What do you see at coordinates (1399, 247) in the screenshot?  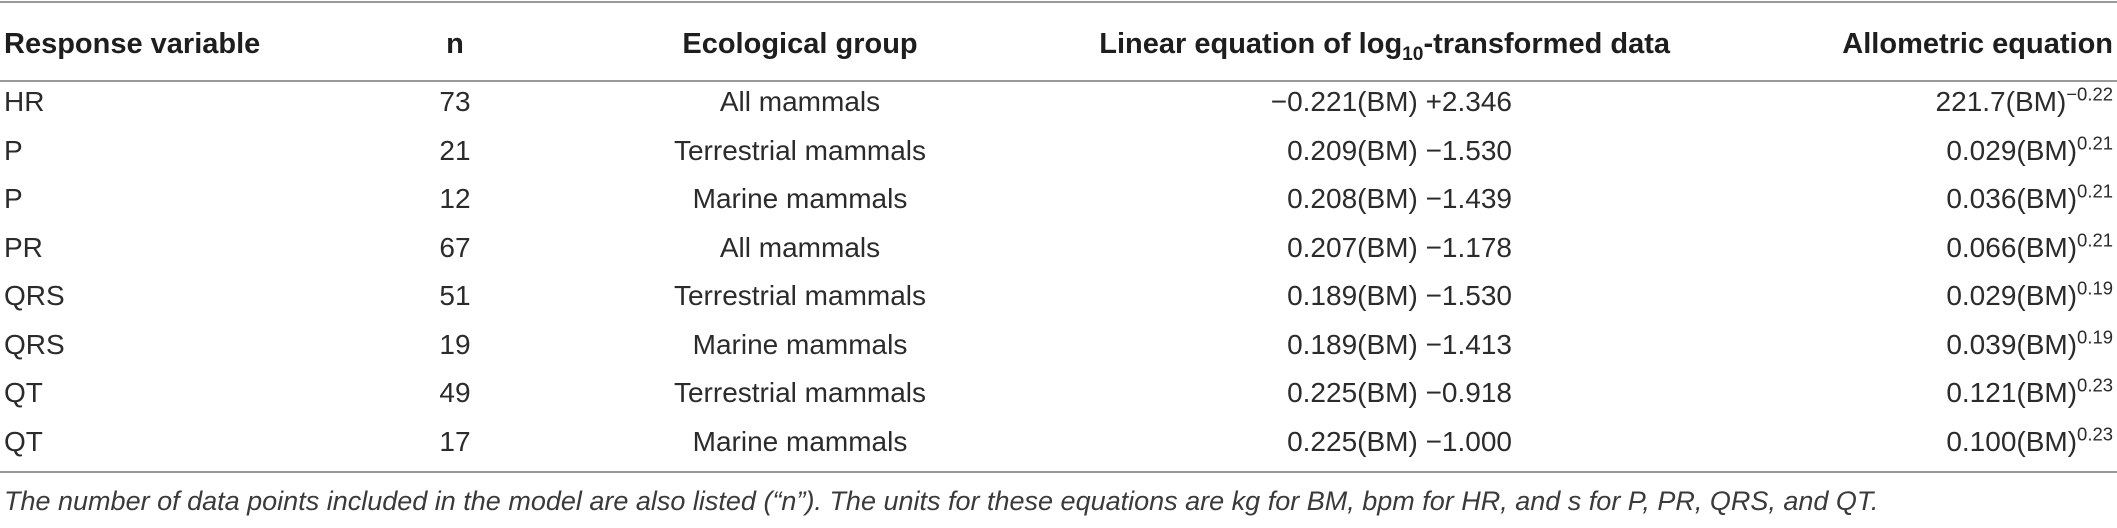 I see `cell-linear-equation: 0.207(BM) −1.178` at bounding box center [1399, 247].